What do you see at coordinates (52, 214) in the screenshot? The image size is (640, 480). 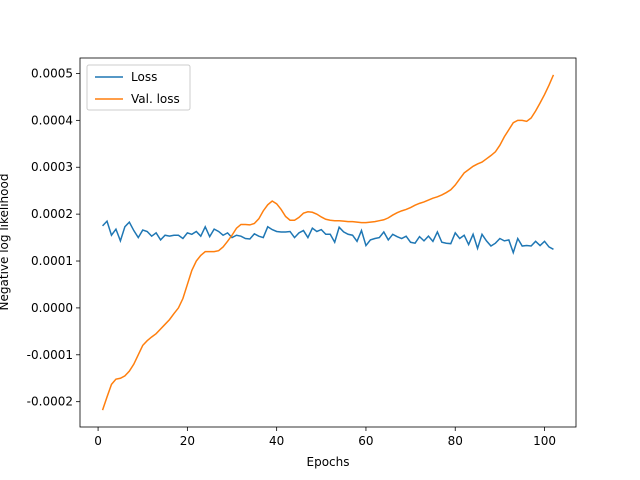 I see `y-tick-label: 0.0002` at bounding box center [52, 214].